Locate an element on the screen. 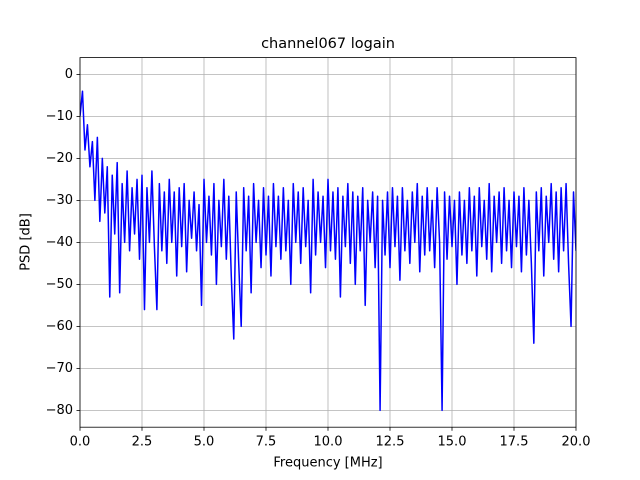 The width and height of the screenshot is (640, 480). y-axis-label: PSD [dB] is located at coordinates (26, 242).